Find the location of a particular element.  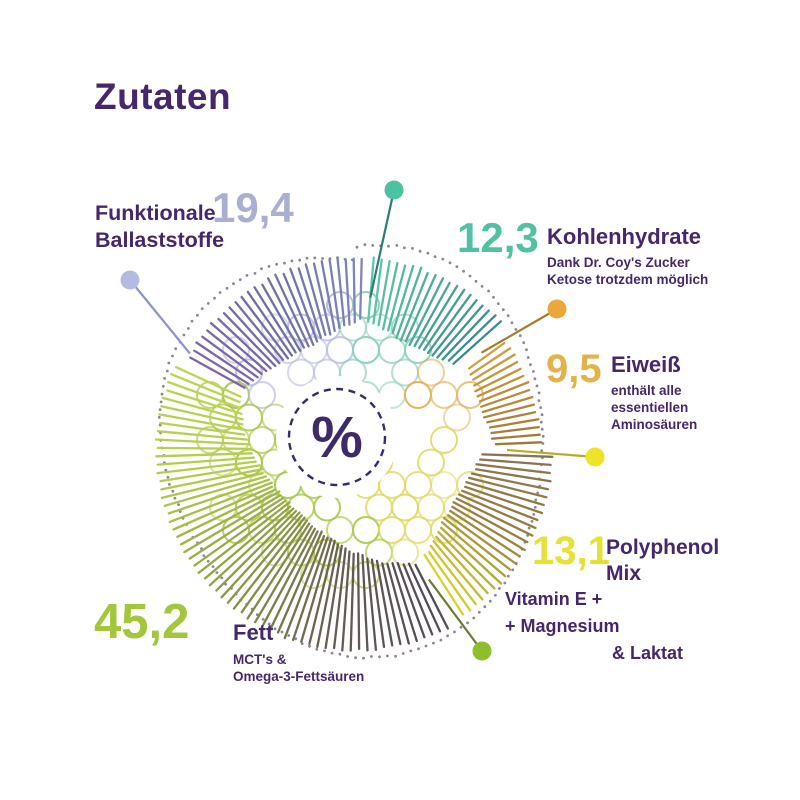

note-kohlenhydrate-line1: Dank Dr. Coy's Zucker is located at coordinates (618, 262).